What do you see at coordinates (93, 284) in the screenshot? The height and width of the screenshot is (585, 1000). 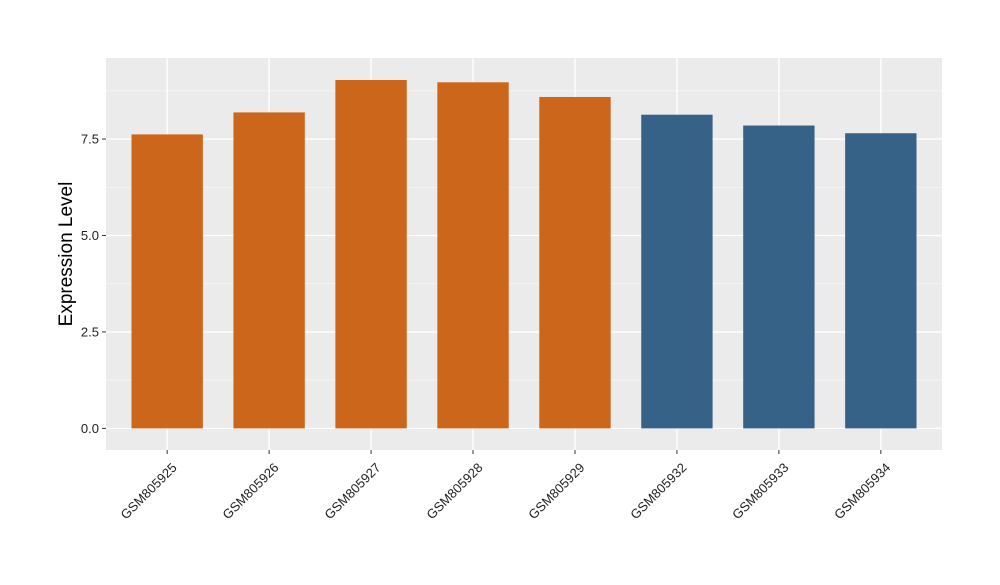 I see `y-axis: 0.0 2.5 5.0 7.5` at bounding box center [93, 284].